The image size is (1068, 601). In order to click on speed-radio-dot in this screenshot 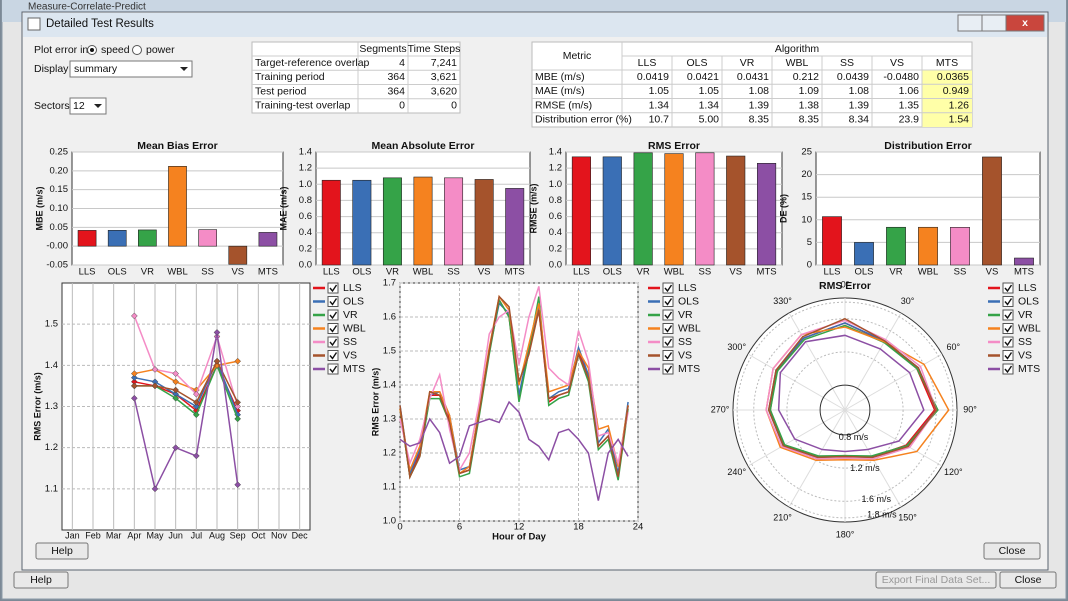, I will do `click(92, 50)`.